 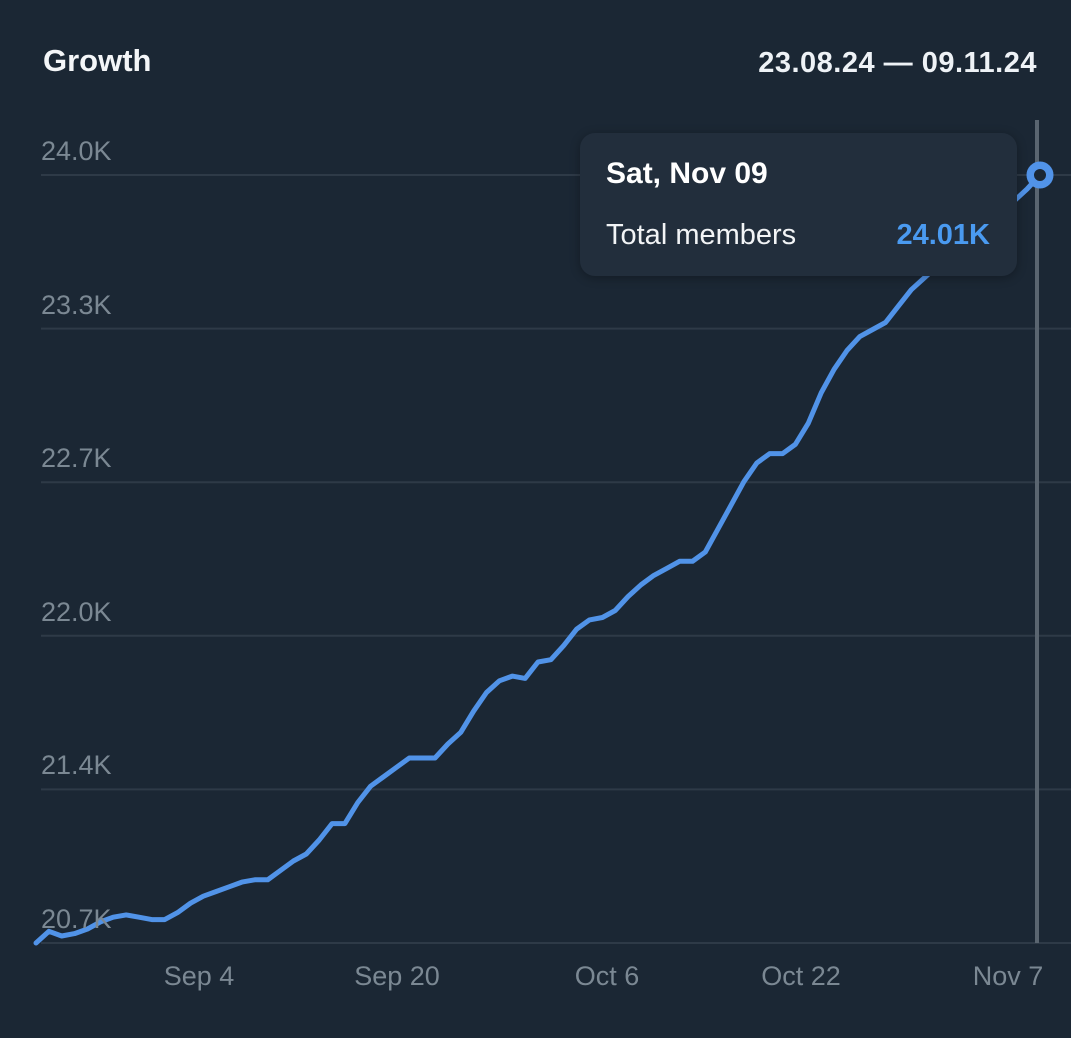 What do you see at coordinates (76, 151) in the screenshot?
I see `y-axis-label: 24.0K` at bounding box center [76, 151].